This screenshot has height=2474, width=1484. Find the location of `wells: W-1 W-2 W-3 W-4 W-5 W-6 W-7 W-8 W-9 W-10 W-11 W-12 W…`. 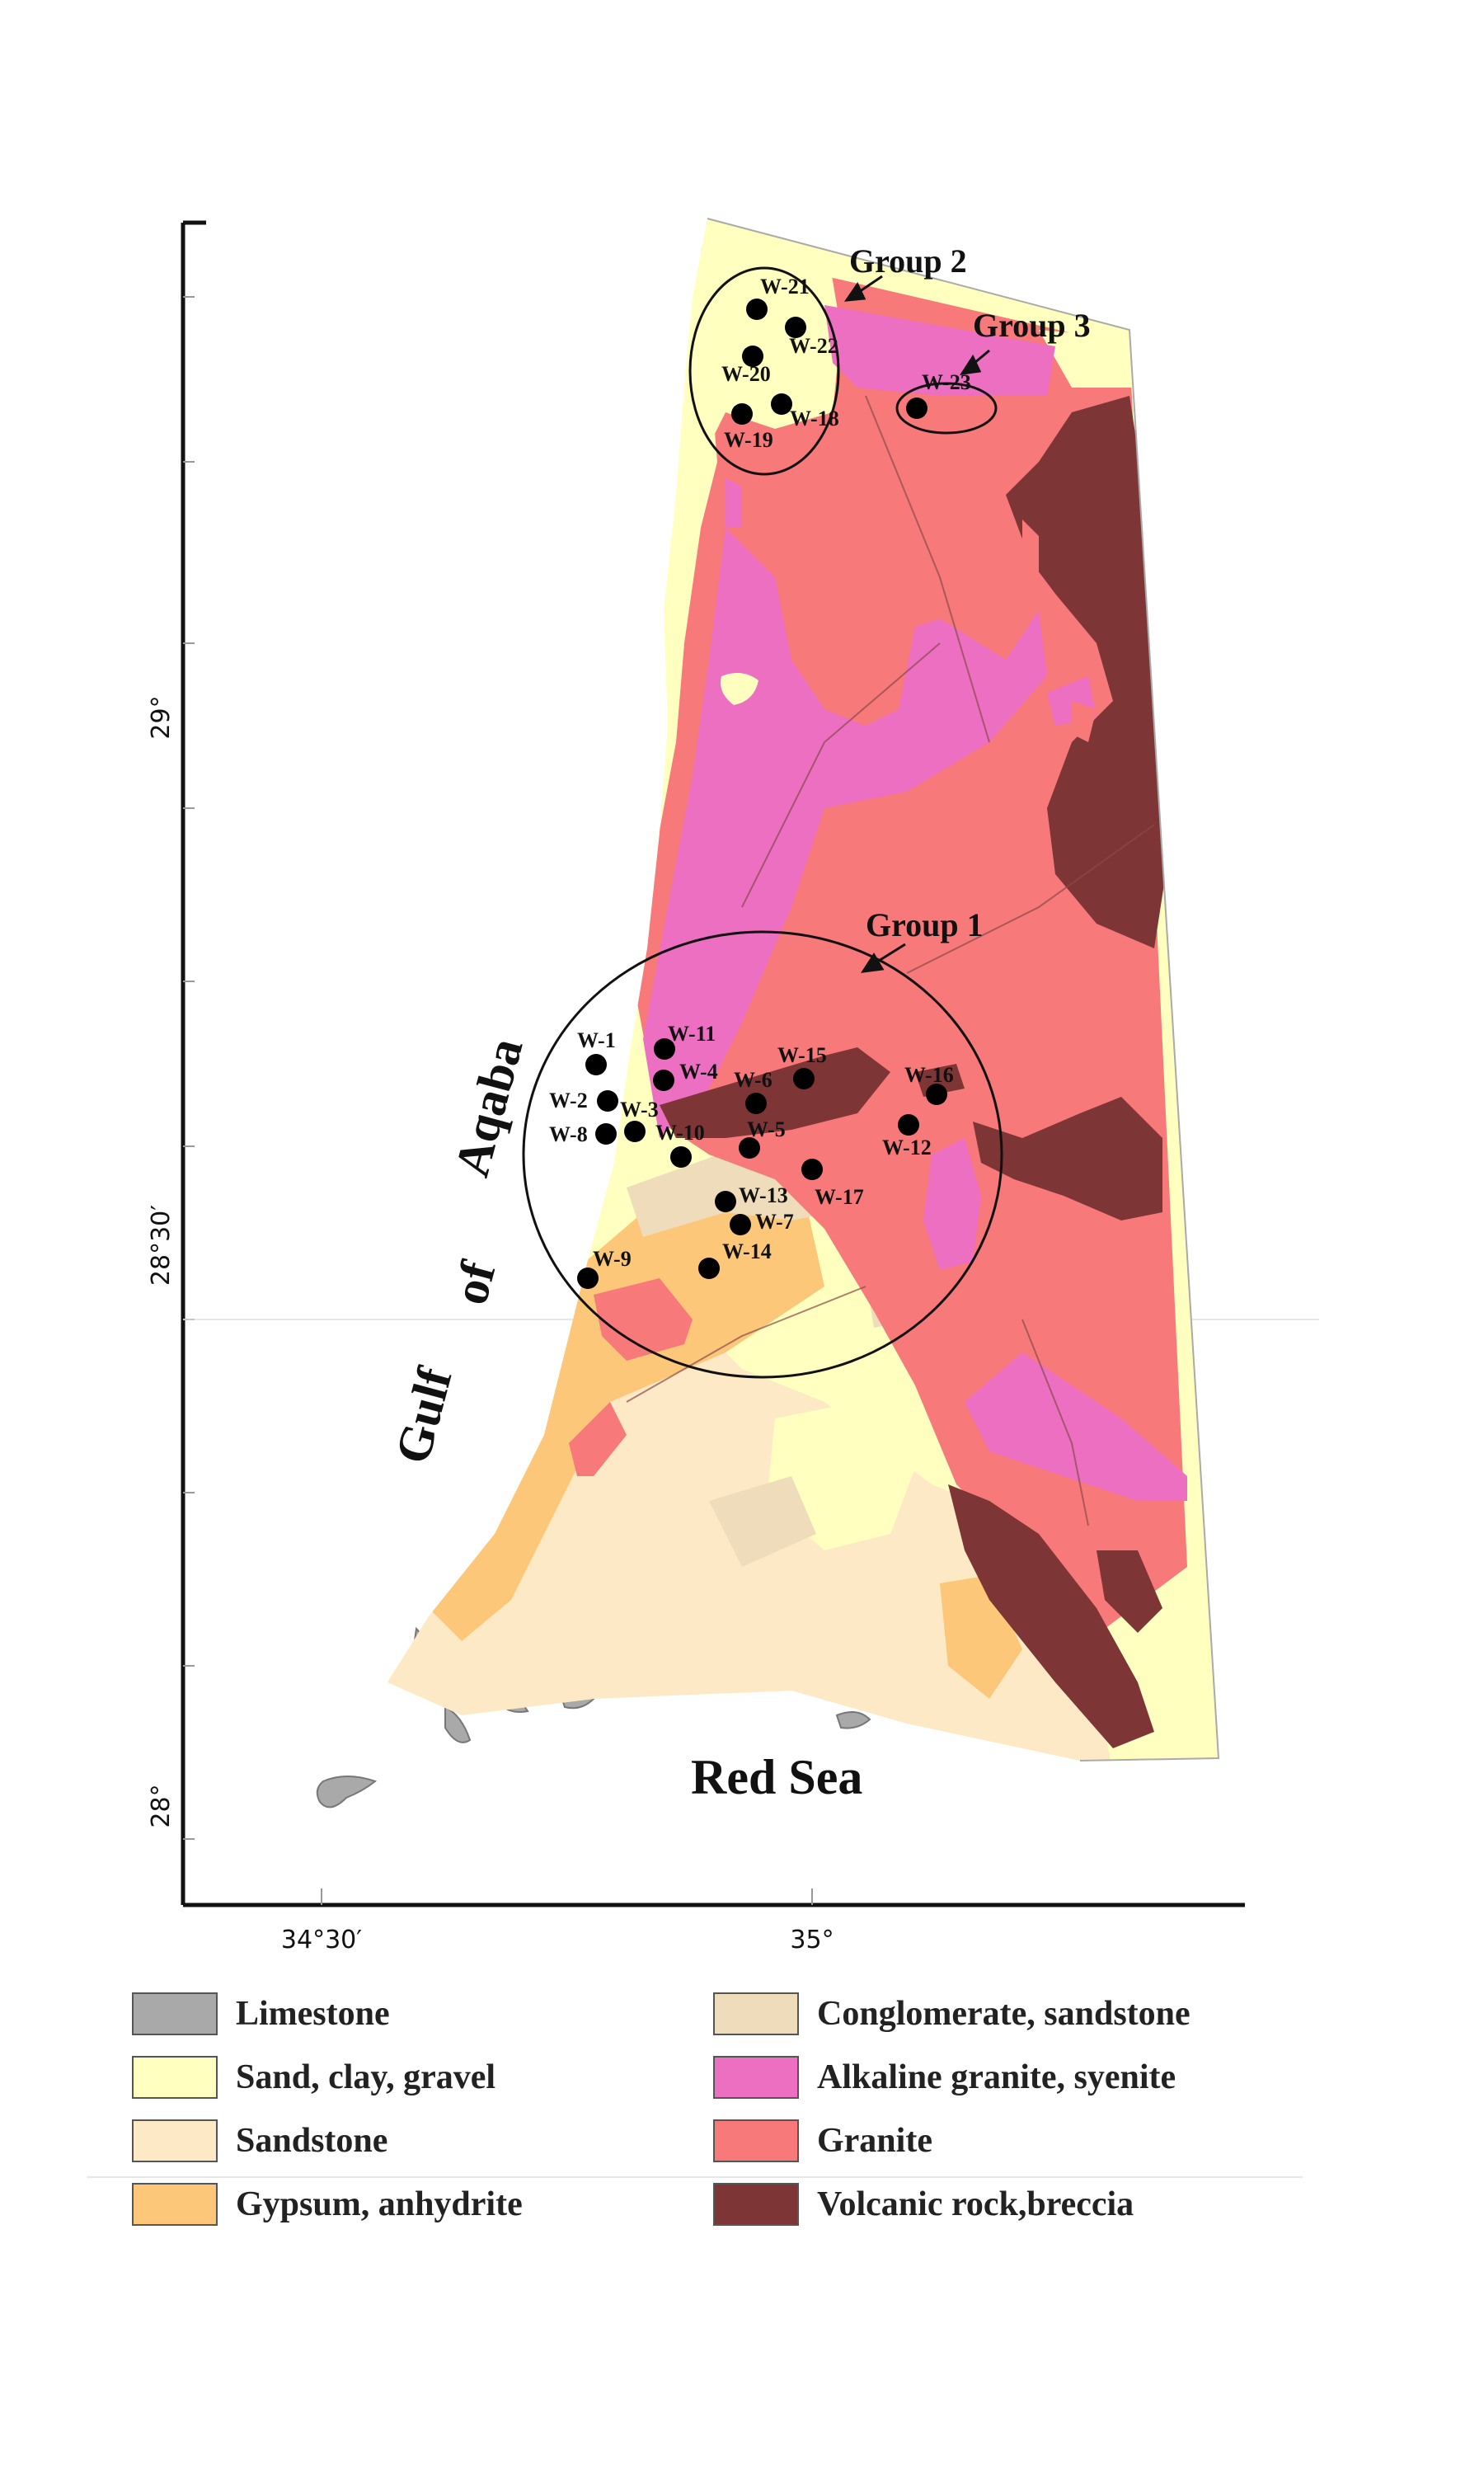

wells: W-1 W-2 W-3 W-4 W-5 W-6 W-7 W-8 W-9 W-10 W-11 W-12 W… is located at coordinates (760, 782).